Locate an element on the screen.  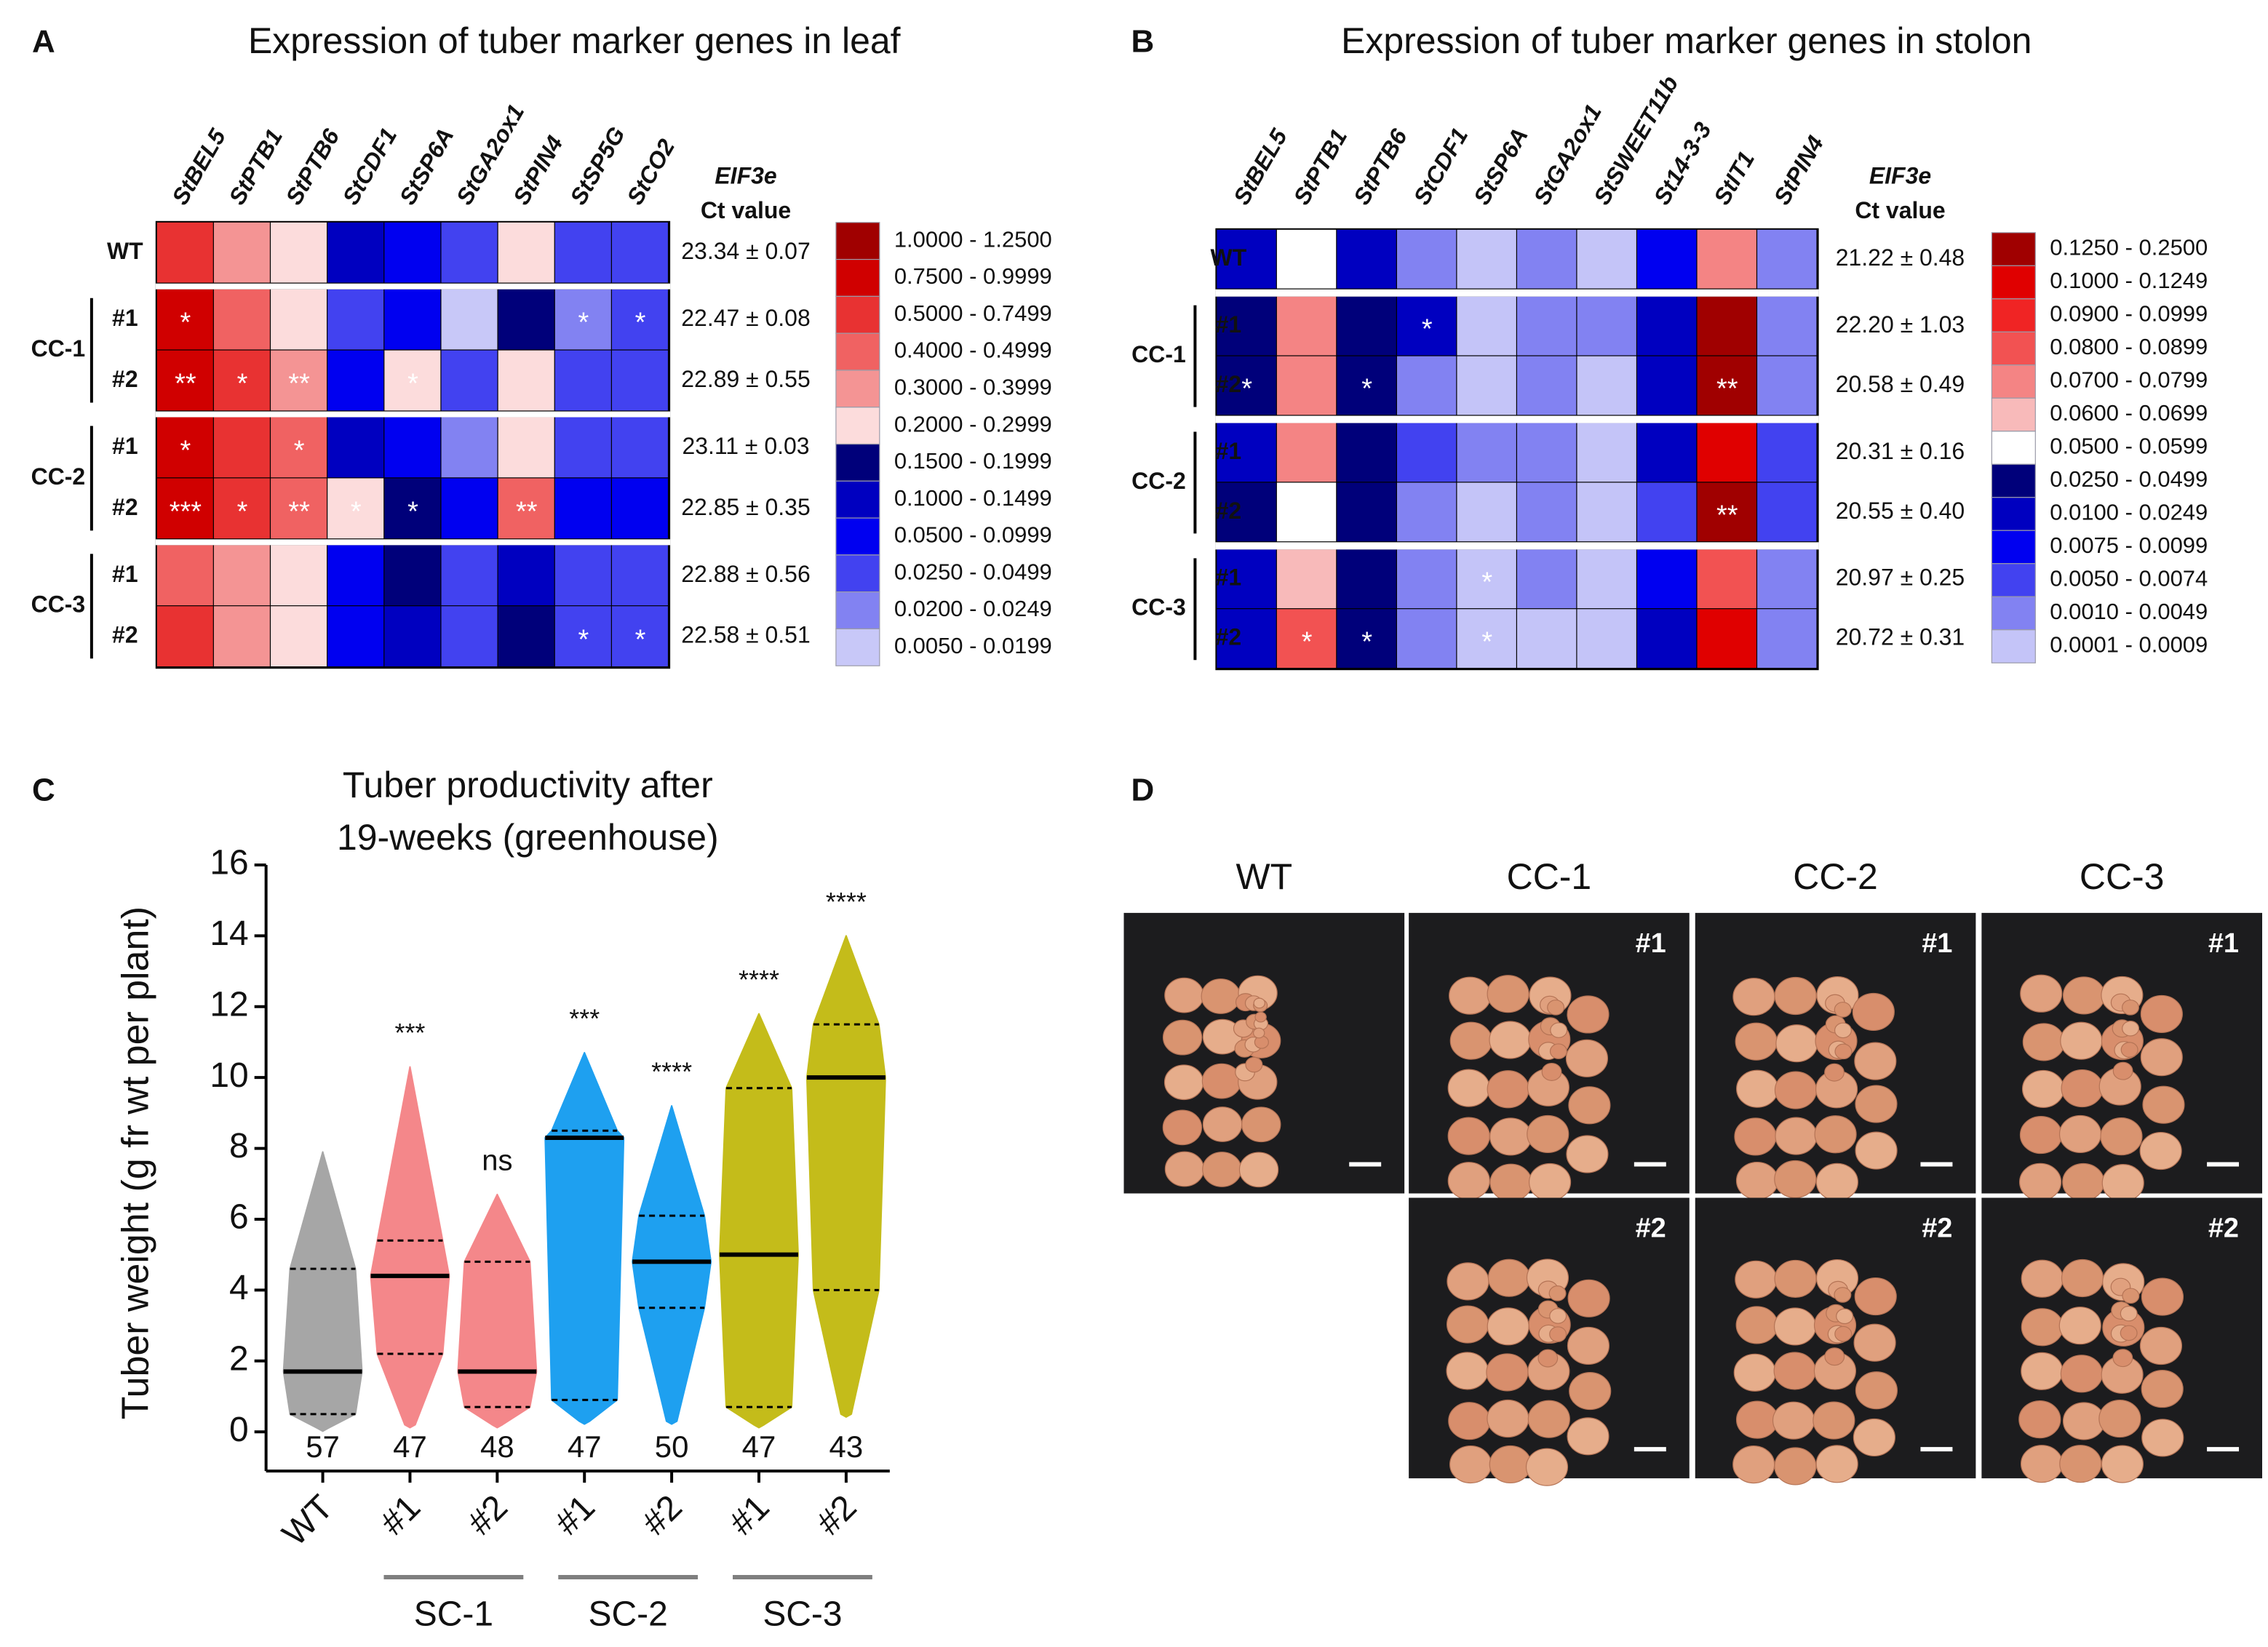
chart-title: 19-weeks (greenhouse) is located at coordinates (528, 837).